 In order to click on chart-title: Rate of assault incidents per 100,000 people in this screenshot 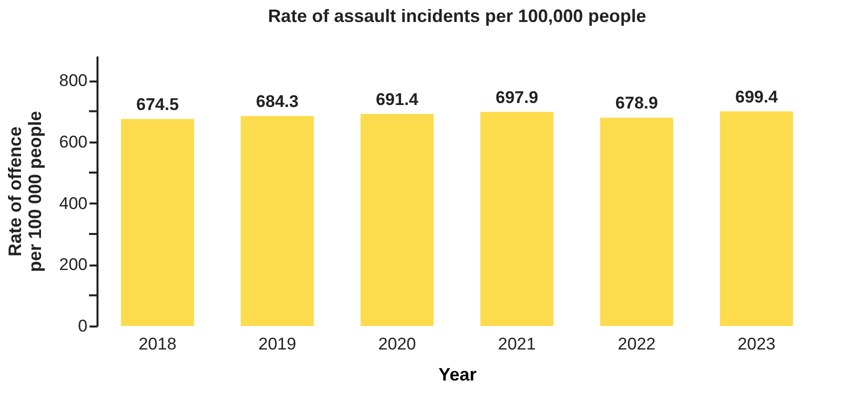, I will do `click(457, 16)`.